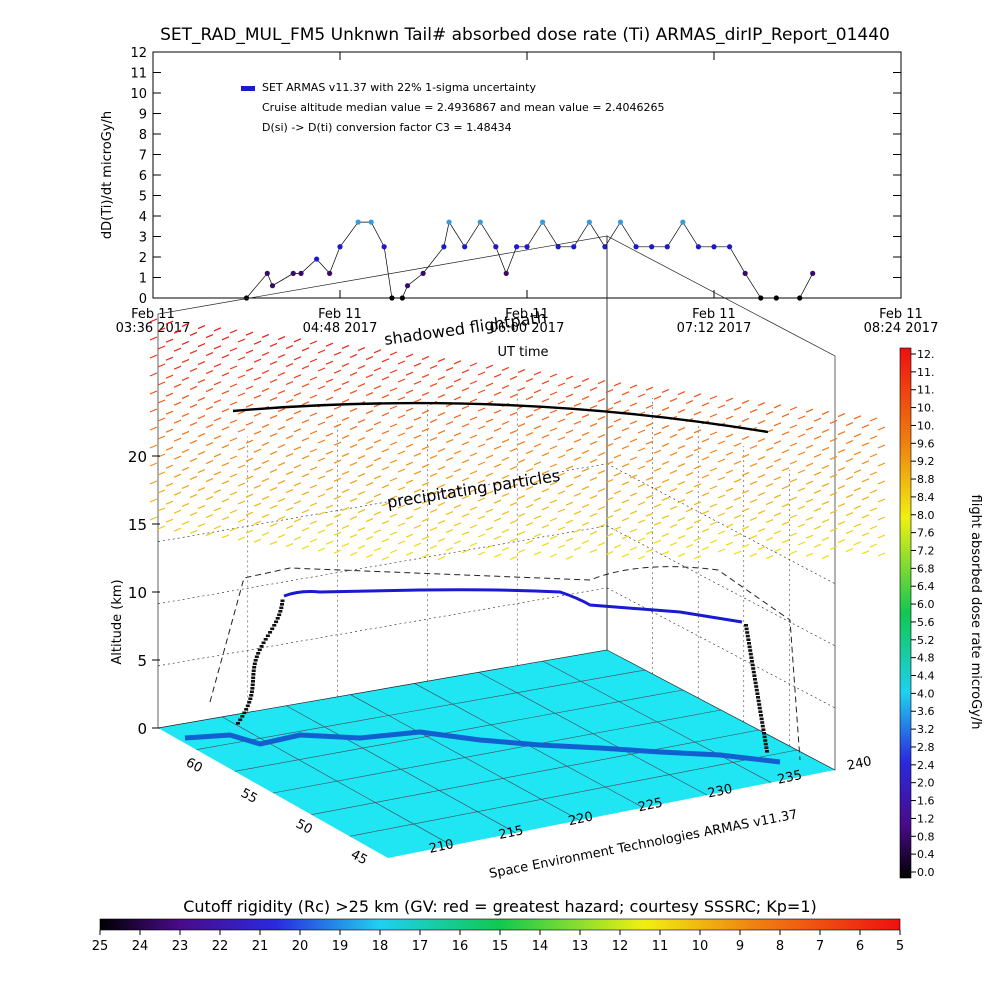 The image size is (1000, 1004). Describe the element at coordinates (926, 676) in the screenshot. I see `dose-colorbar-tick-label: 4.4` at that location.